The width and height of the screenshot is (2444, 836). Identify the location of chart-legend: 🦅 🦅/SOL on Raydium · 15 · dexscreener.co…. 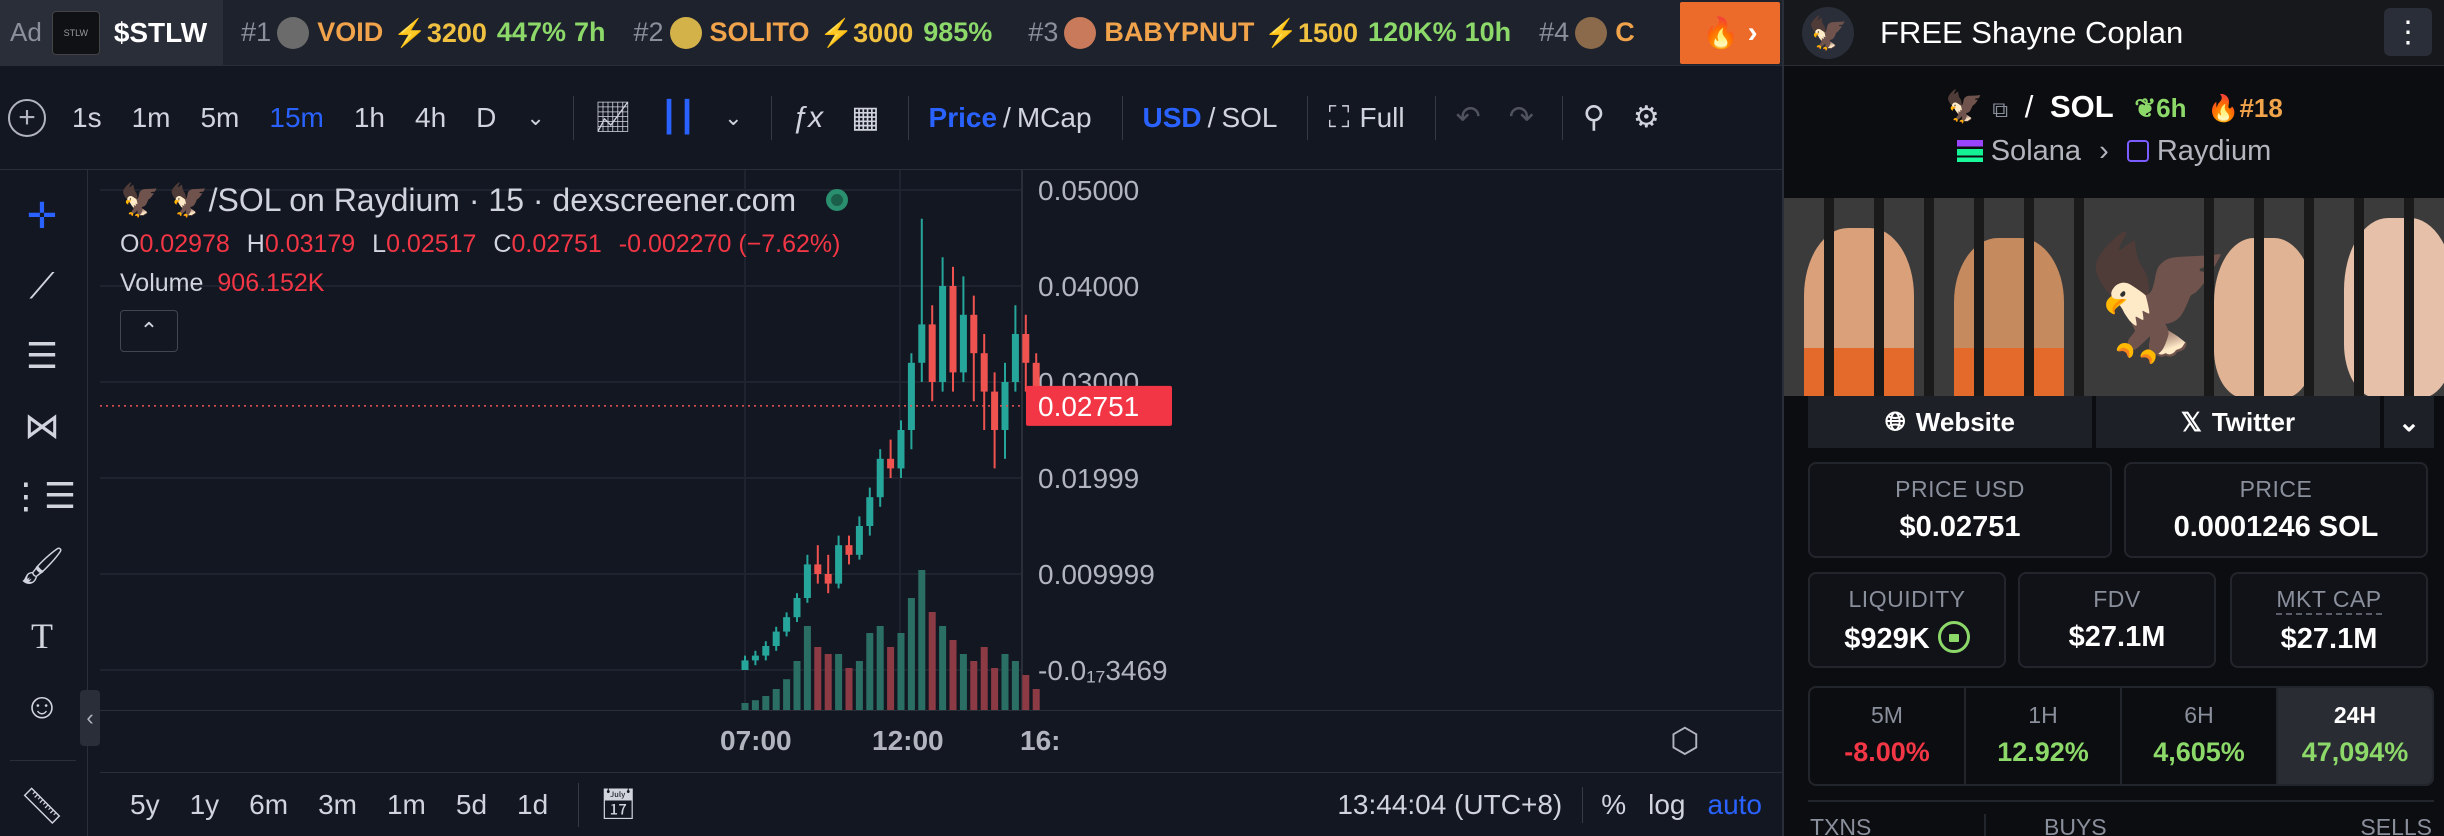
(485, 264).